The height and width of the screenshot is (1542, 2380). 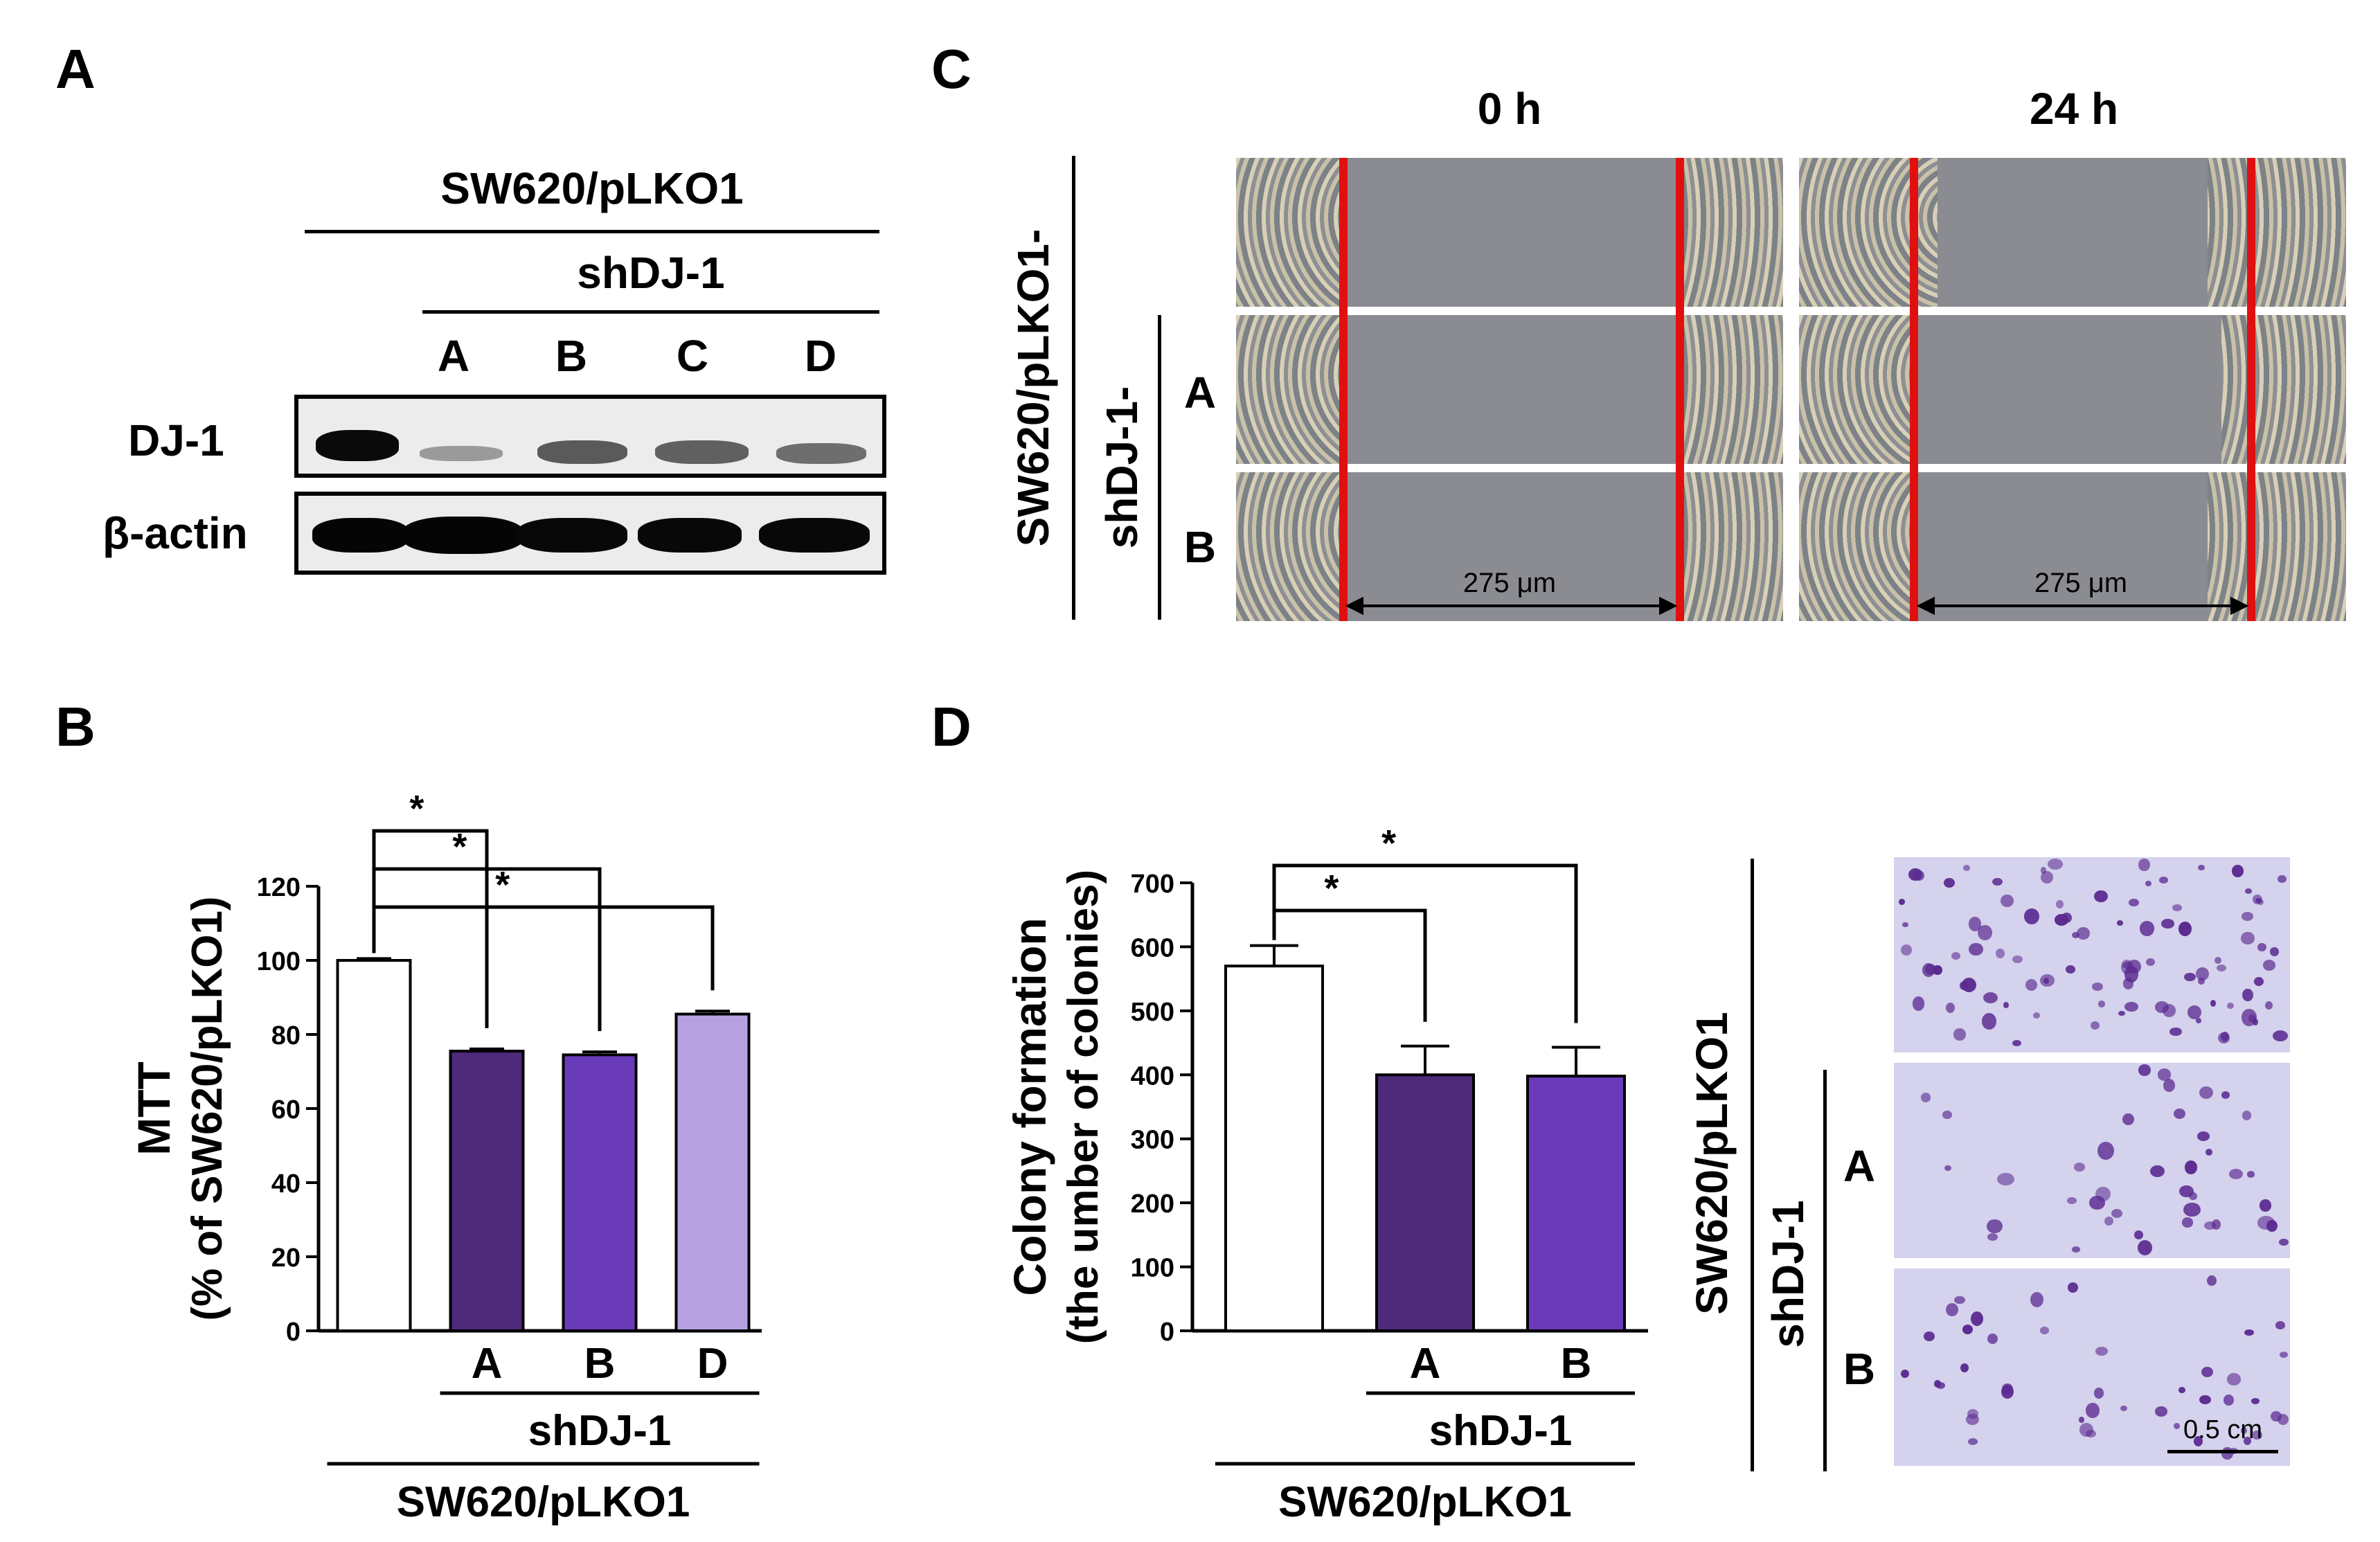 I want to click on panel-b-letter: B, so click(x=75, y=726).